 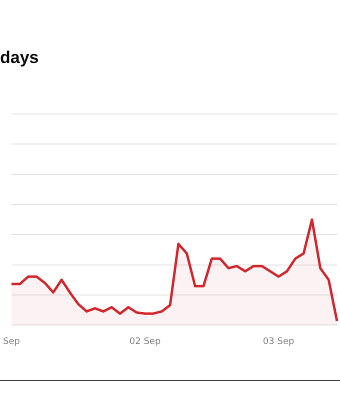 What do you see at coordinates (145, 341) in the screenshot?
I see `x-tick-label: 02 Sep` at bounding box center [145, 341].